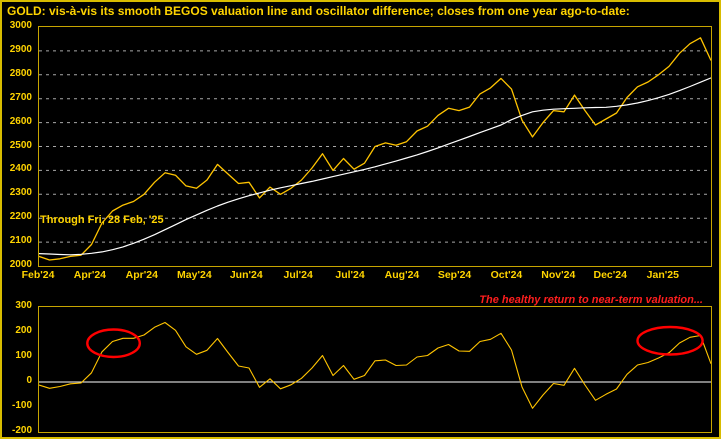 The width and height of the screenshot is (723, 441). I want to click on main-y-tick-label: 2400, so click(20, 169).